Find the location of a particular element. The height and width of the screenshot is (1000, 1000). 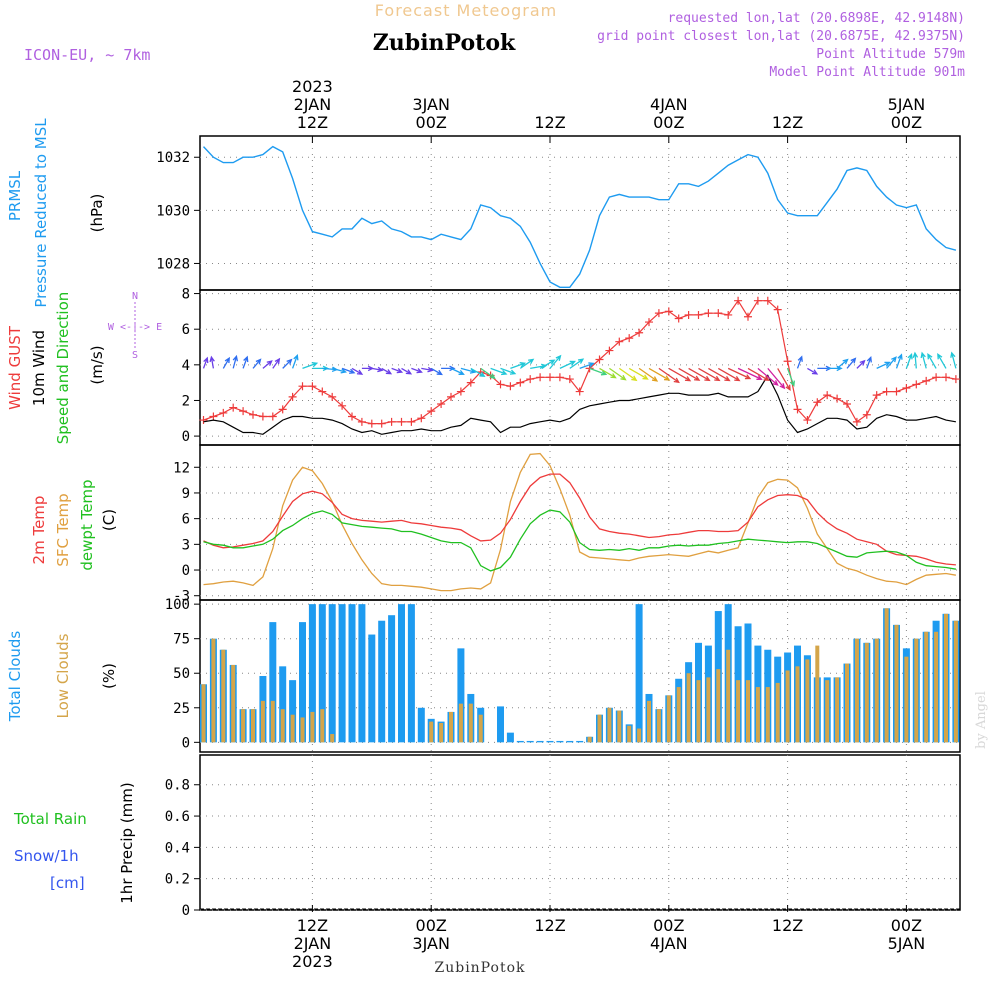

y-tick-label: 0 is located at coordinates (186, 437).